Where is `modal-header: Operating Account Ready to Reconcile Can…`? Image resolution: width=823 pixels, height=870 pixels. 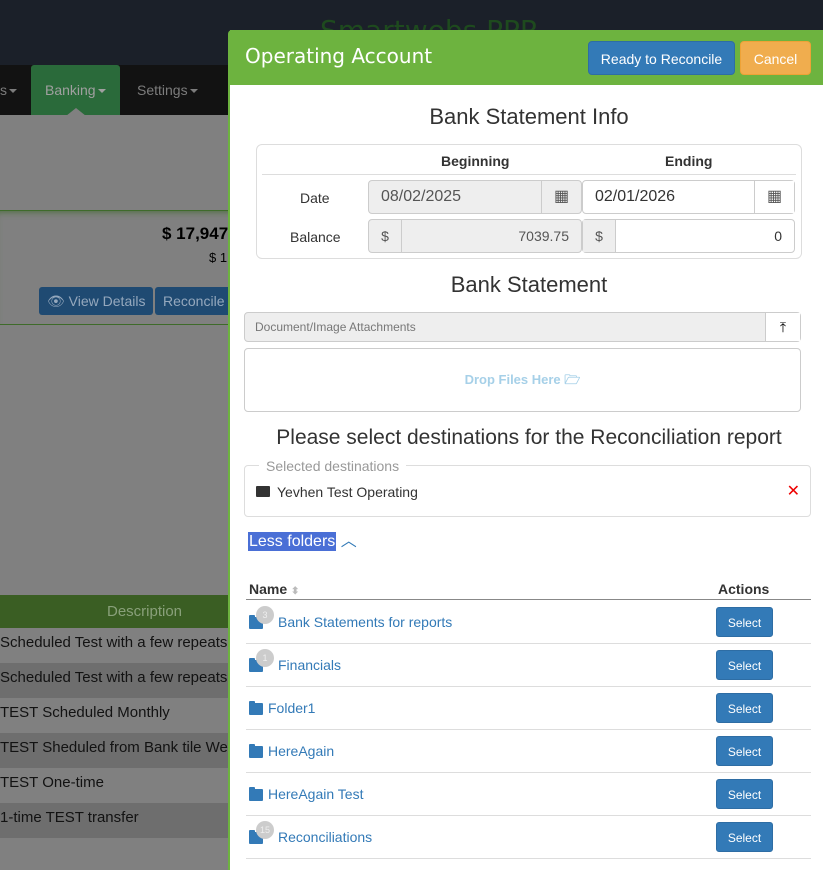
modal-header: Operating Account Ready to Reconcile Can… is located at coordinates (526, 57).